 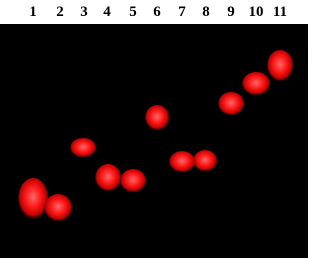 I want to click on lane-label: 4, so click(x=107, y=12).